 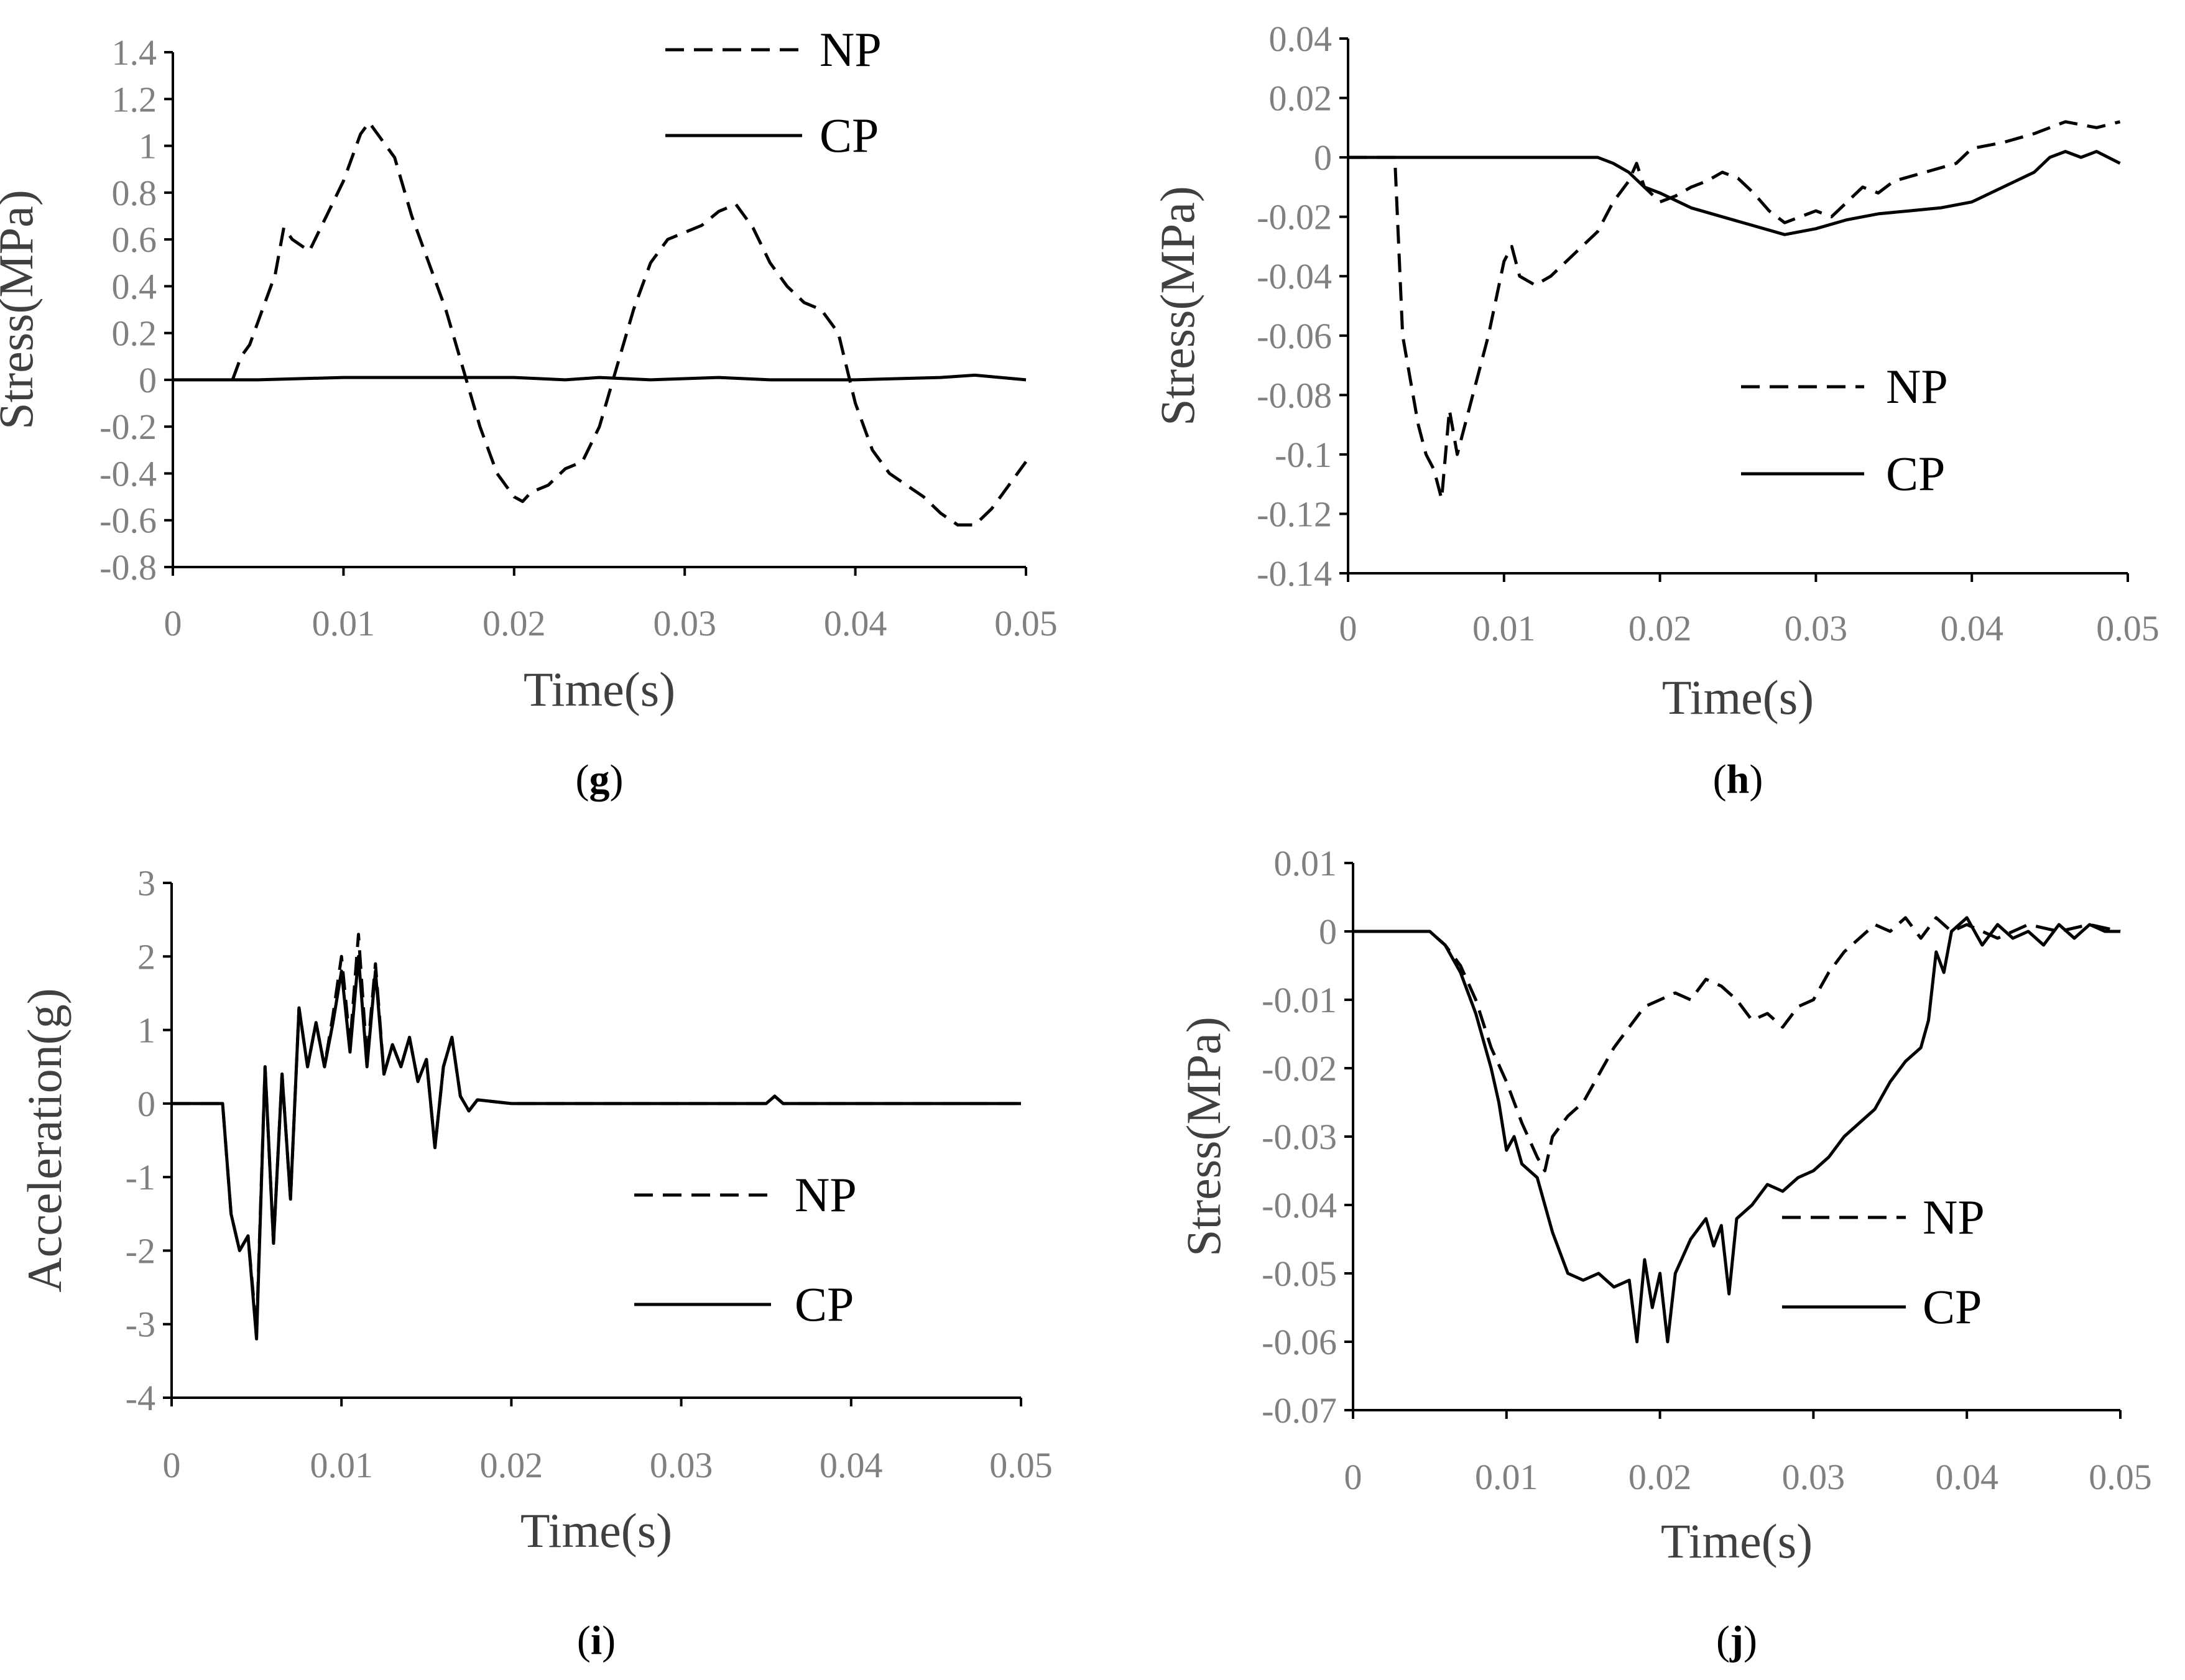 What do you see at coordinates (1299, 1410) in the screenshot?
I see `y-tick-label: -0.07` at bounding box center [1299, 1410].